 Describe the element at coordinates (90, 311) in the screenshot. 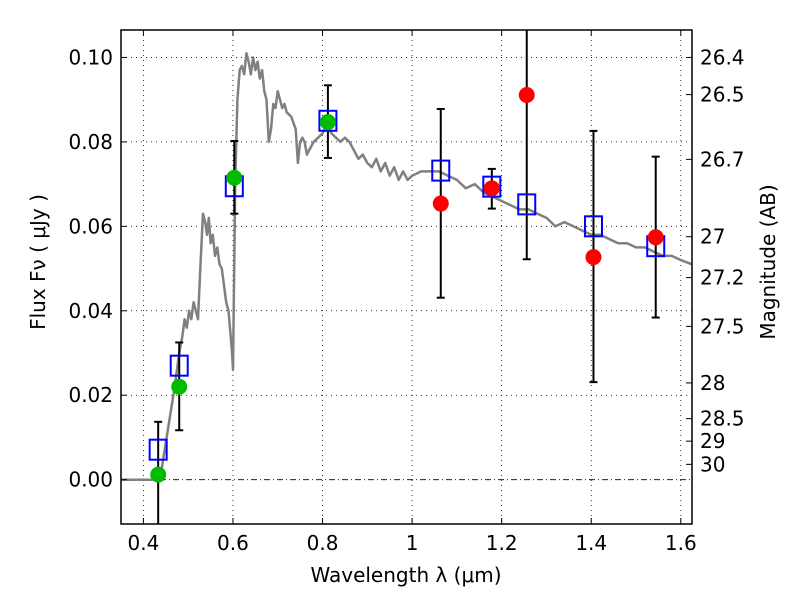

I see `y-tick-label: 0.04` at that location.